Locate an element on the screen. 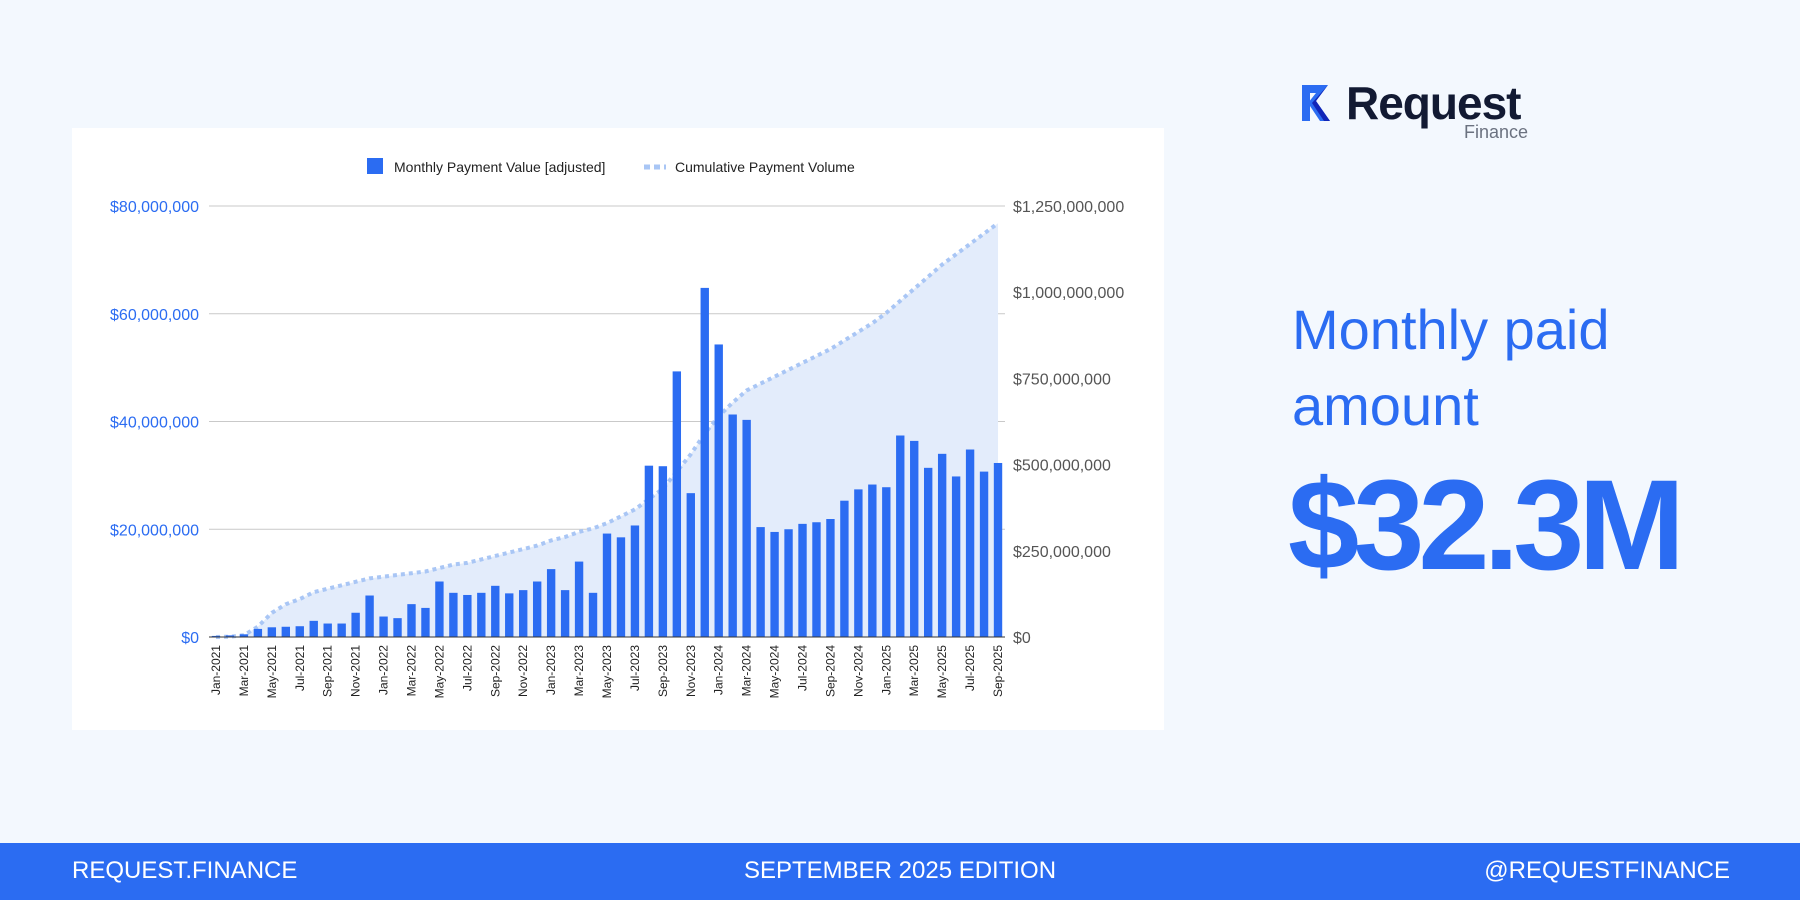 The width and height of the screenshot is (1800, 900). bar-Dec-2022 is located at coordinates (537, 609).